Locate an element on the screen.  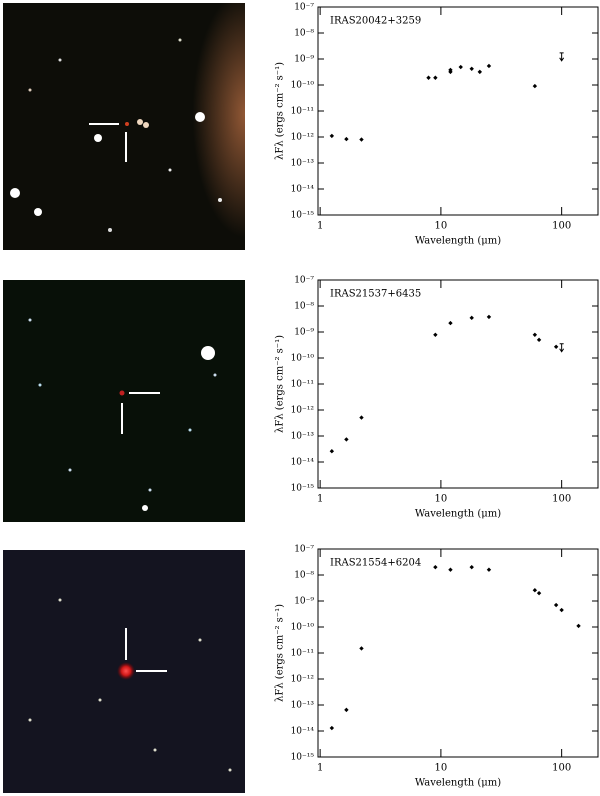
plot-title: IRAS21554+6204 is located at coordinates (375, 563).